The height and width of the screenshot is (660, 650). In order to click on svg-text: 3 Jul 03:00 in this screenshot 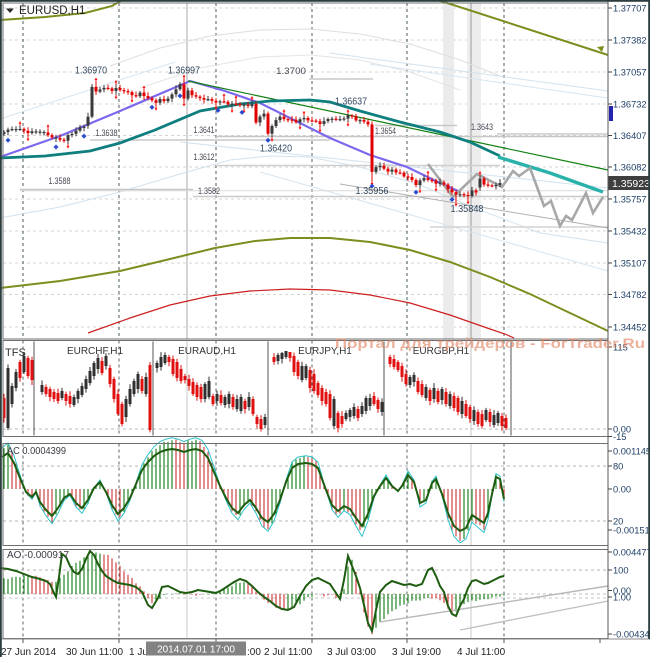, I will do `click(351, 652)`.